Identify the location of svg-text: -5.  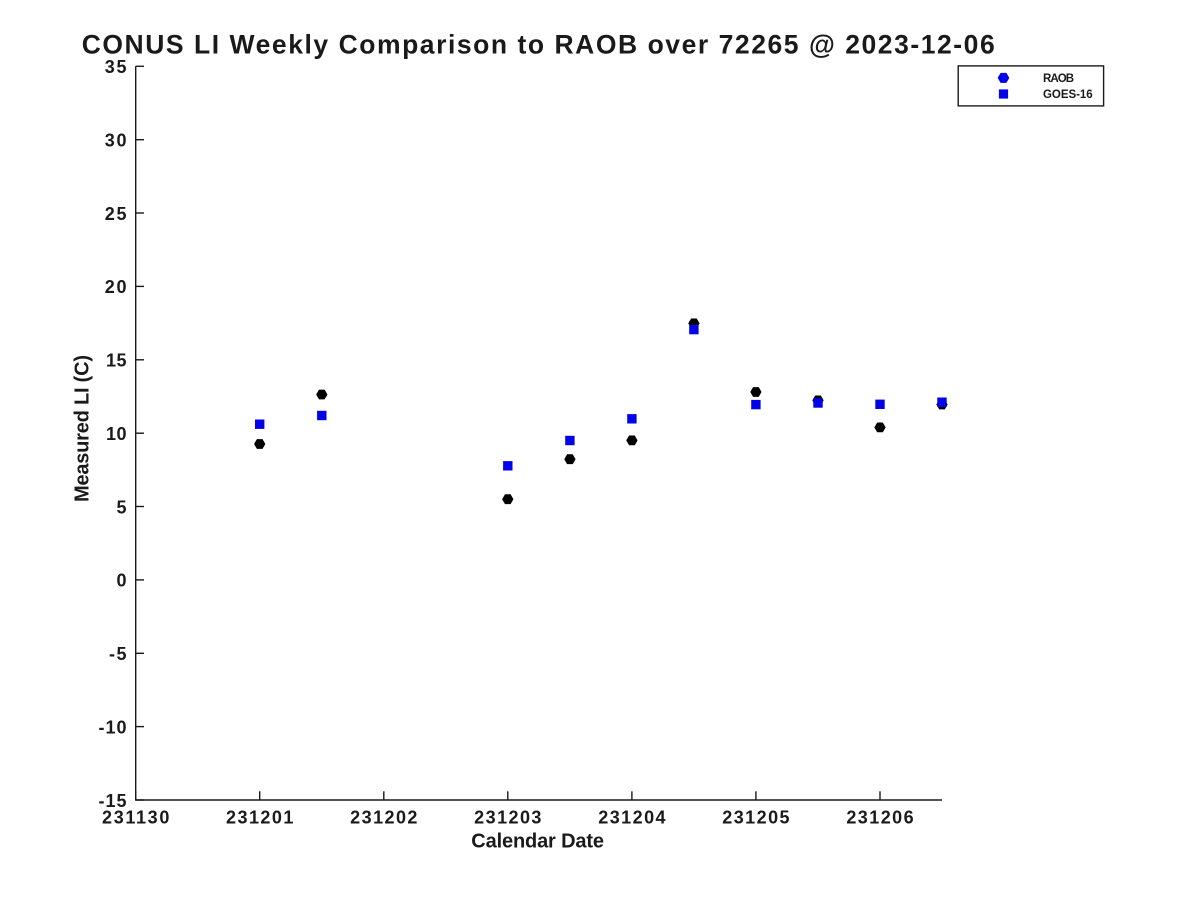
(118, 654).